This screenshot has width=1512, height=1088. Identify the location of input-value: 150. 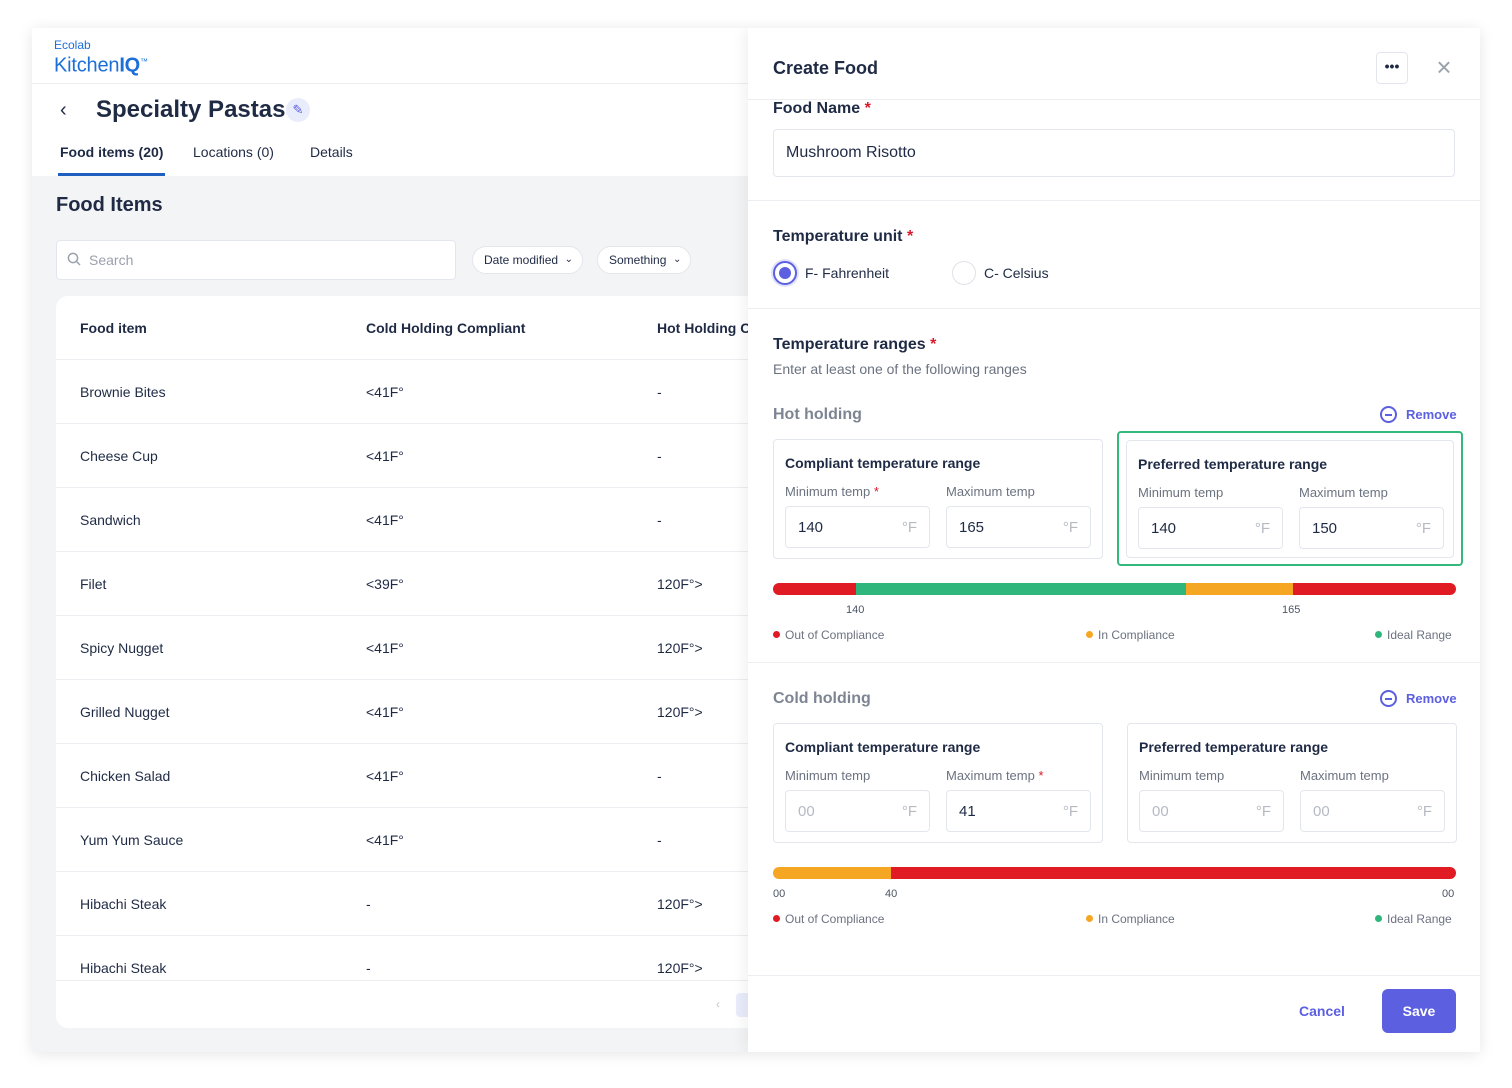
(1325, 528).